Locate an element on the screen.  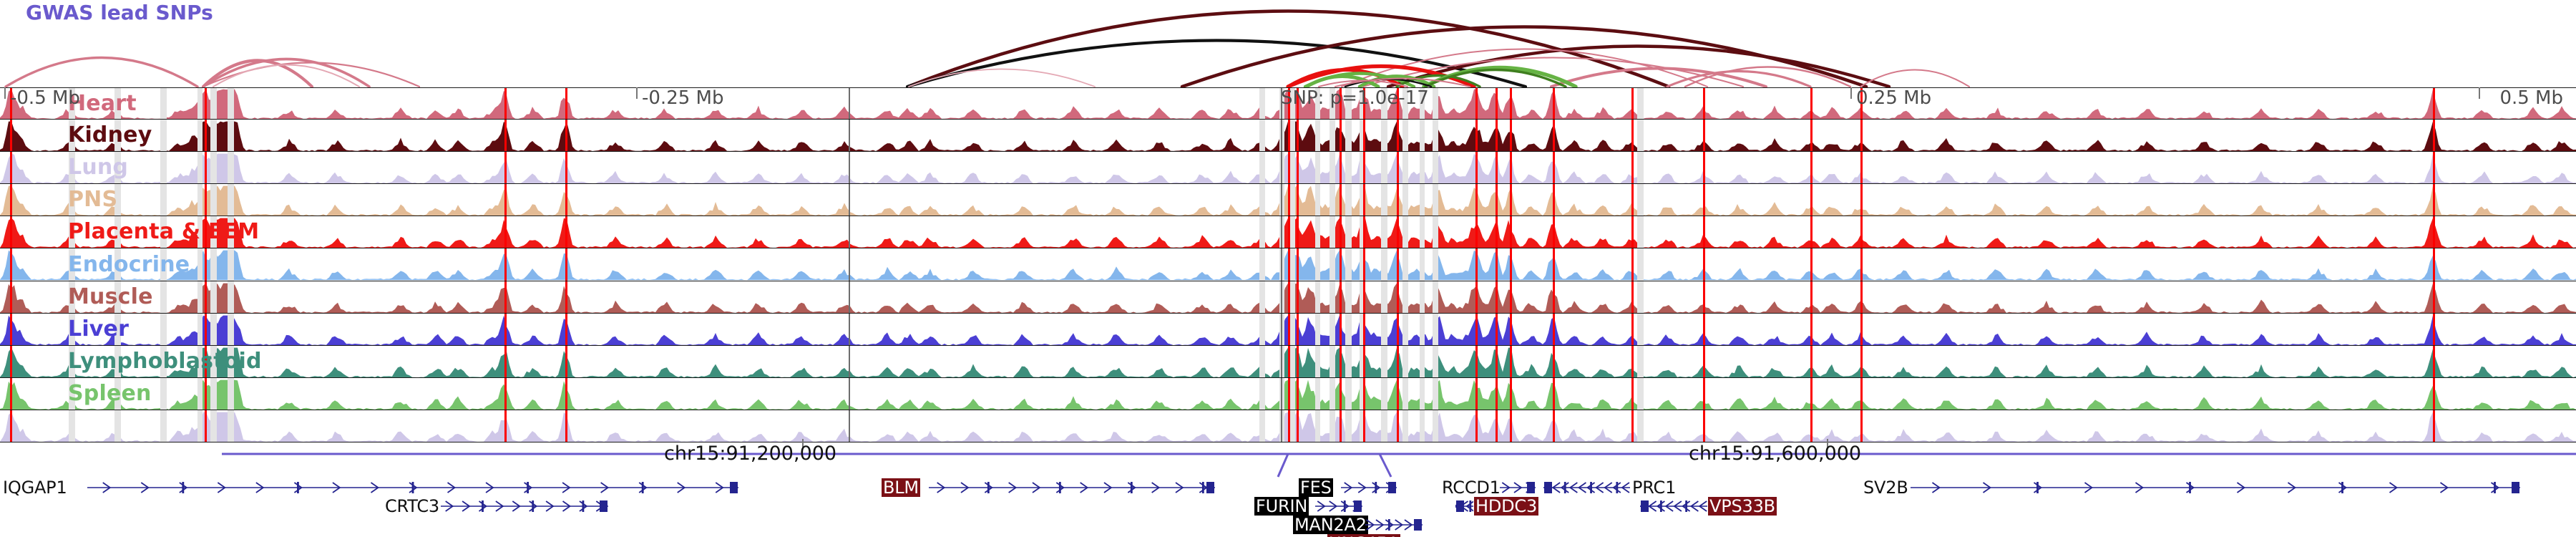
track-kidney: Kidney is located at coordinates (1288, 136).